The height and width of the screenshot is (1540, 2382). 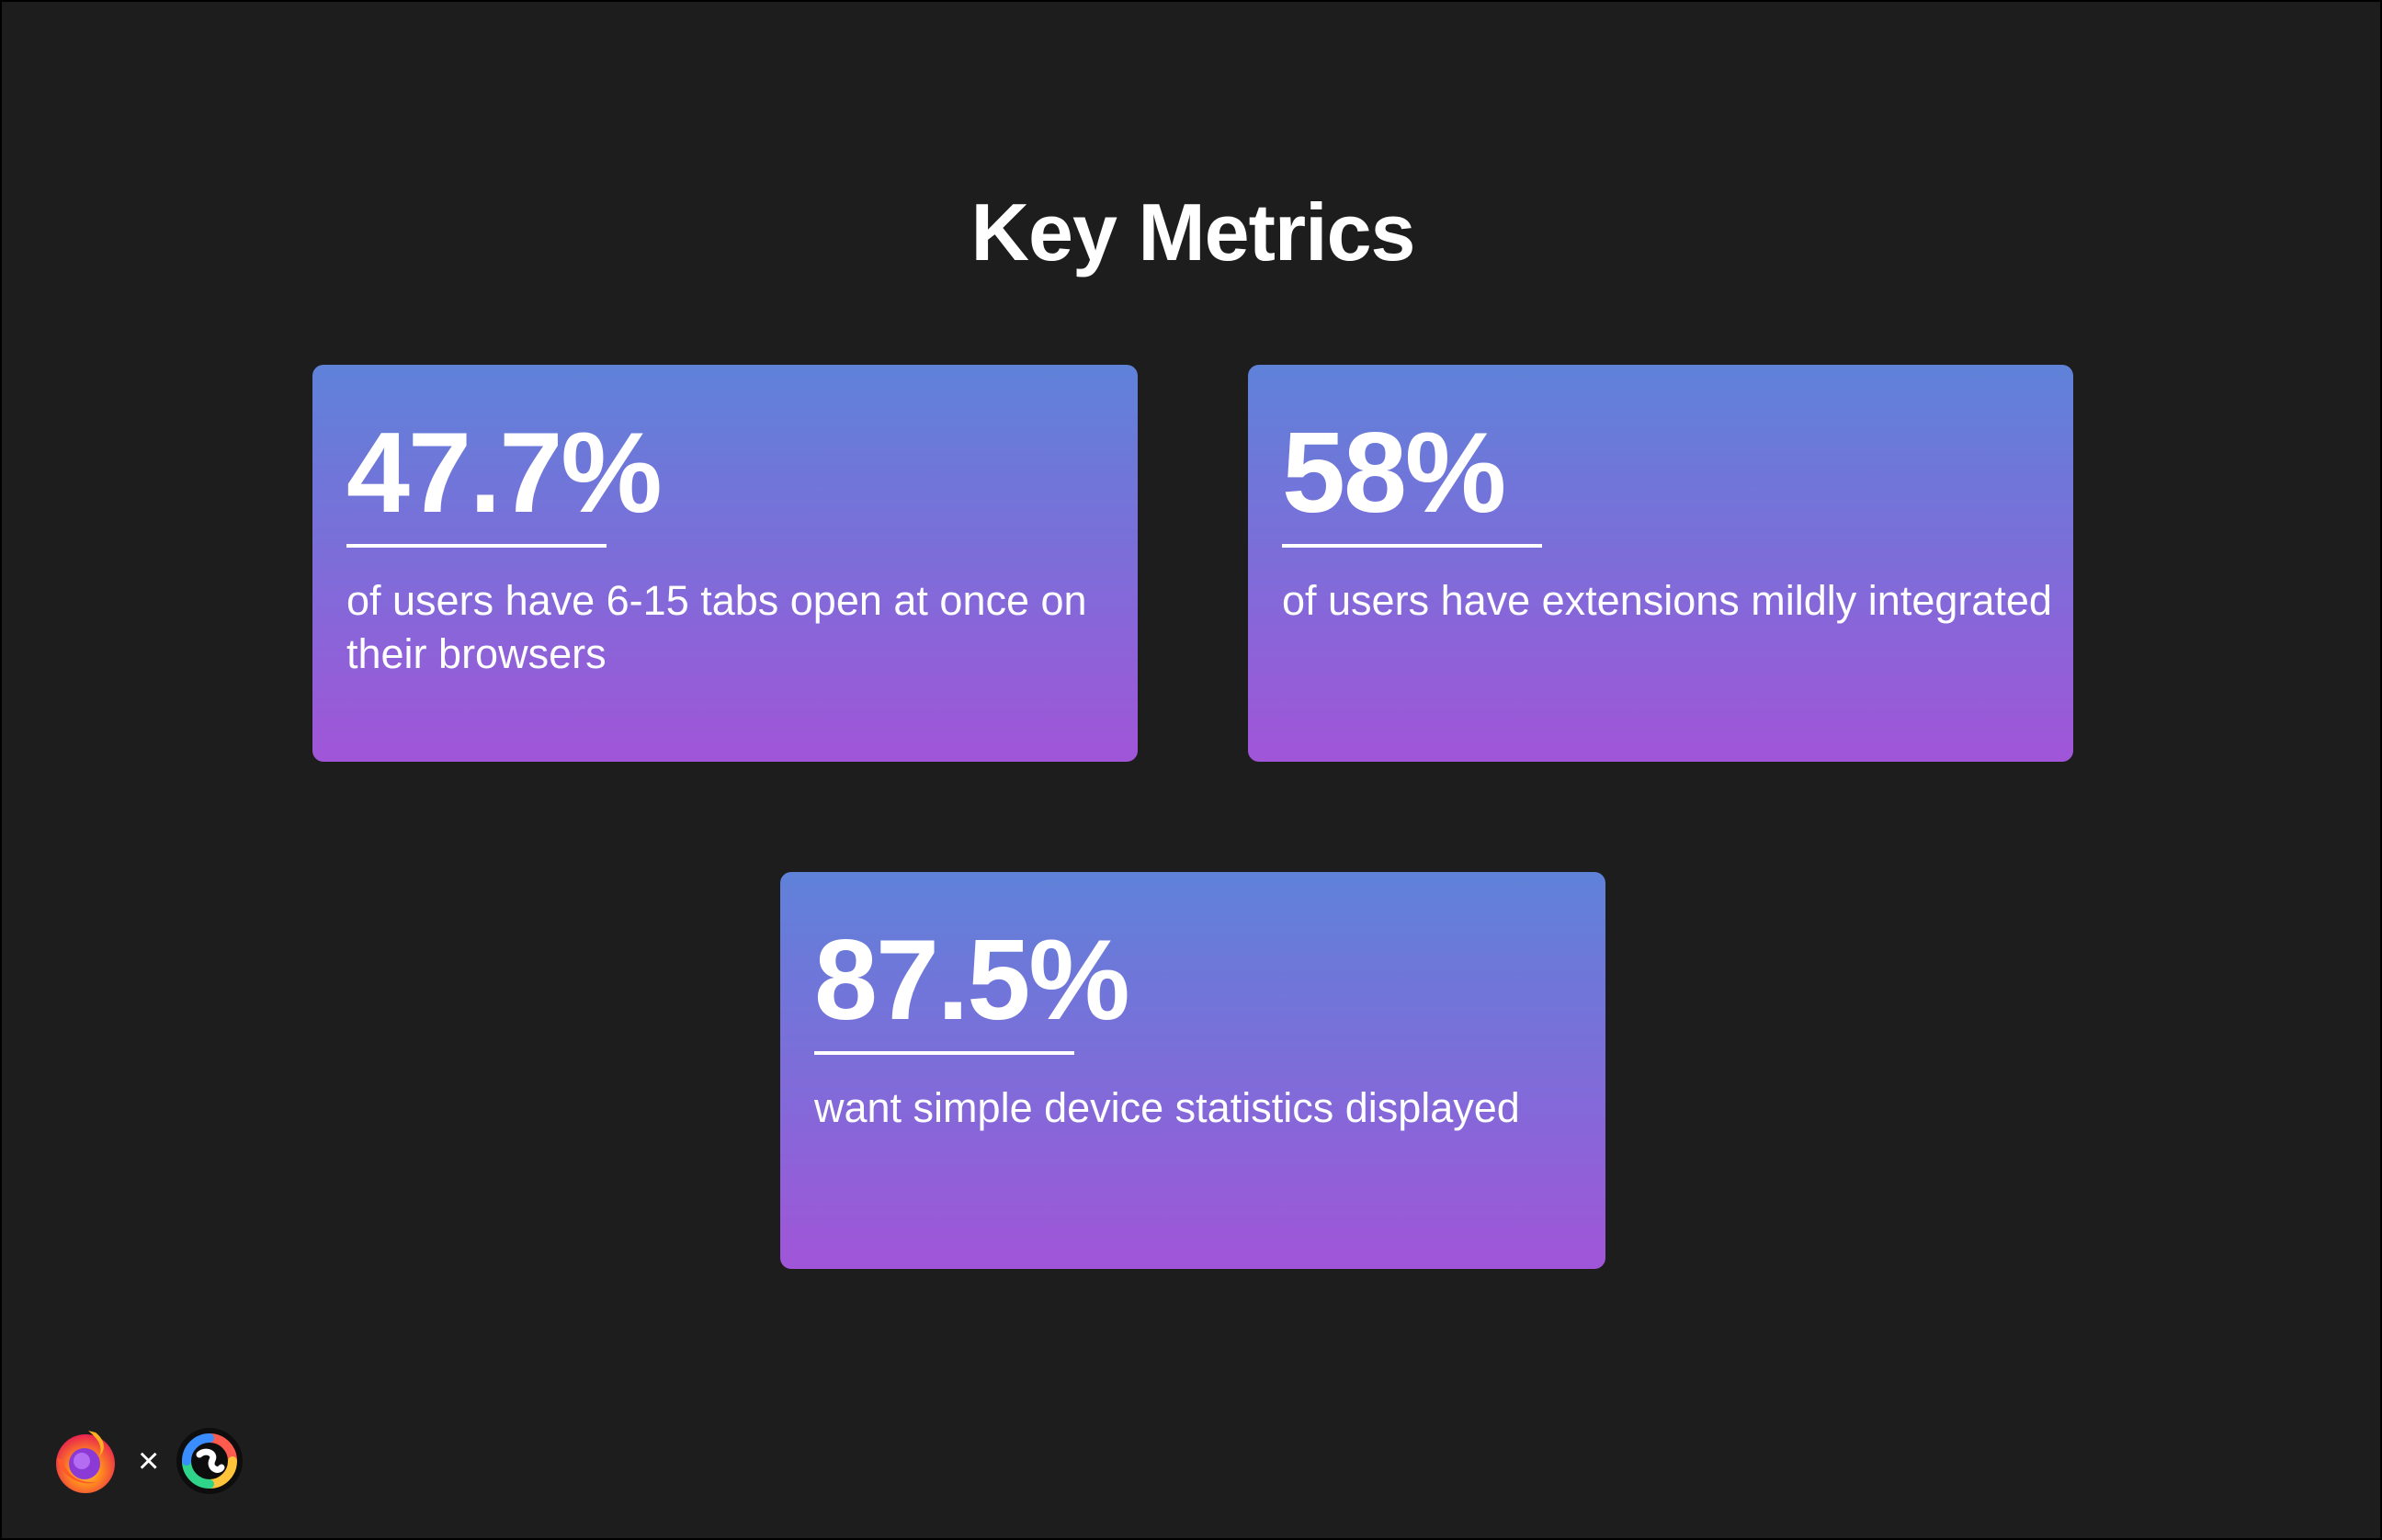 I want to click on footer-logos: ×, so click(x=148, y=1461).